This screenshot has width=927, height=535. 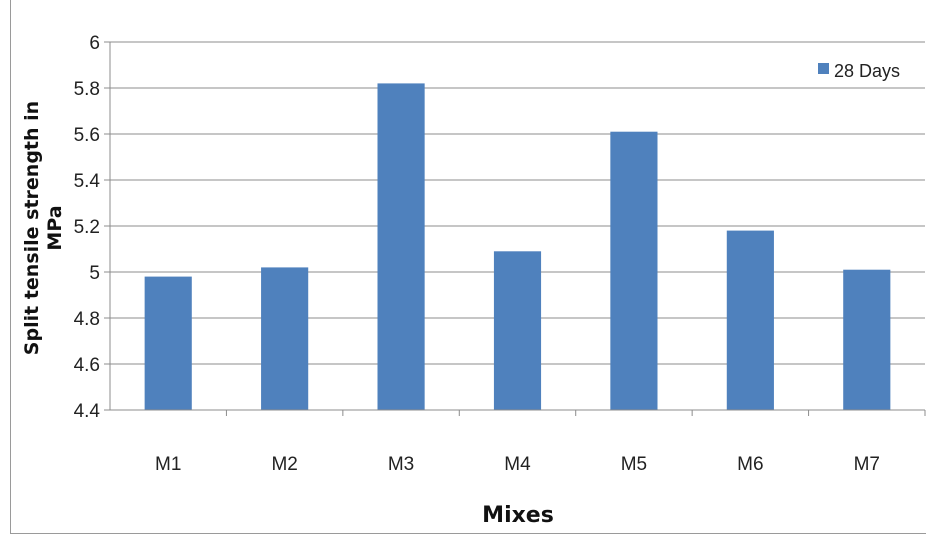 What do you see at coordinates (518, 515) in the screenshot?
I see `x-axis-title: Mixes` at bounding box center [518, 515].